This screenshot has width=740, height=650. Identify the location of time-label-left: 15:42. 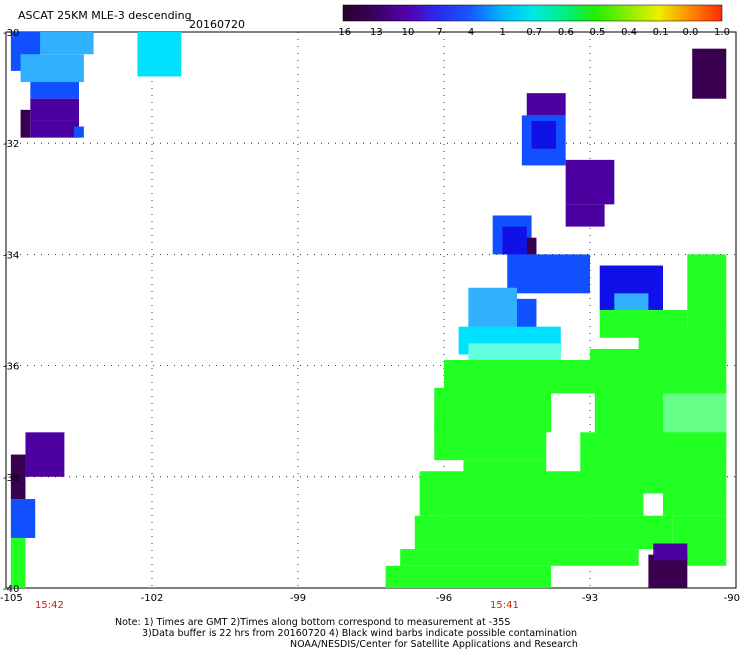
(49, 605).